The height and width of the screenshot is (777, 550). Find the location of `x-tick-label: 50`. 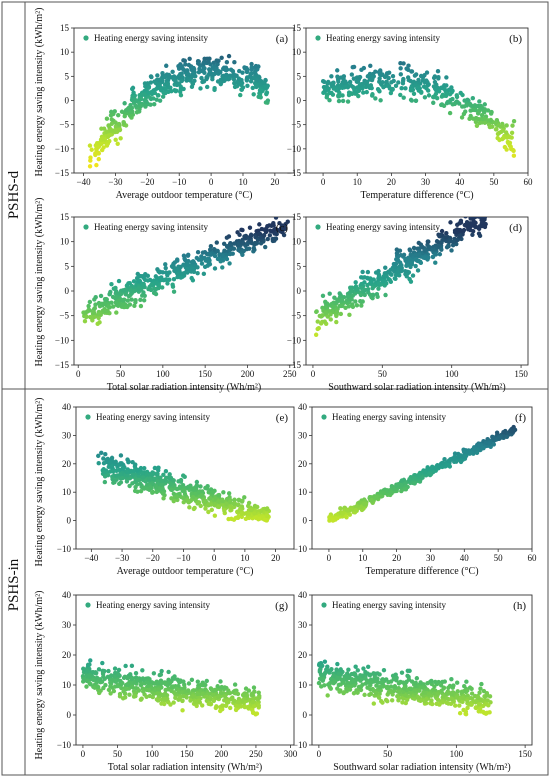

x-tick-label: 50 is located at coordinates (499, 558).